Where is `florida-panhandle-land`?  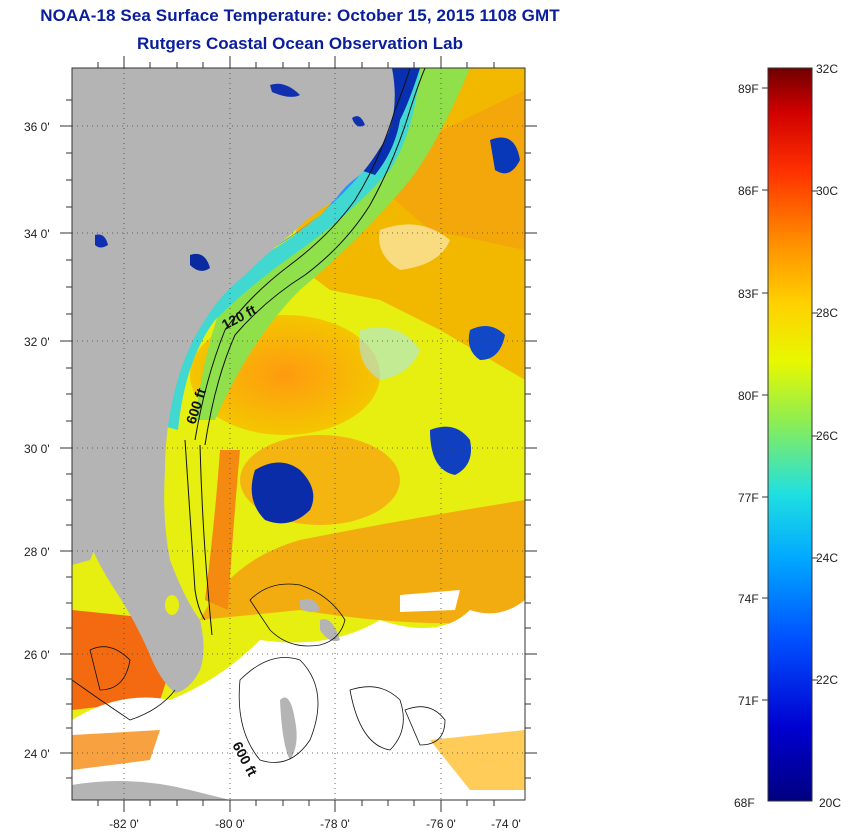
florida-panhandle-land is located at coordinates (84, 527).